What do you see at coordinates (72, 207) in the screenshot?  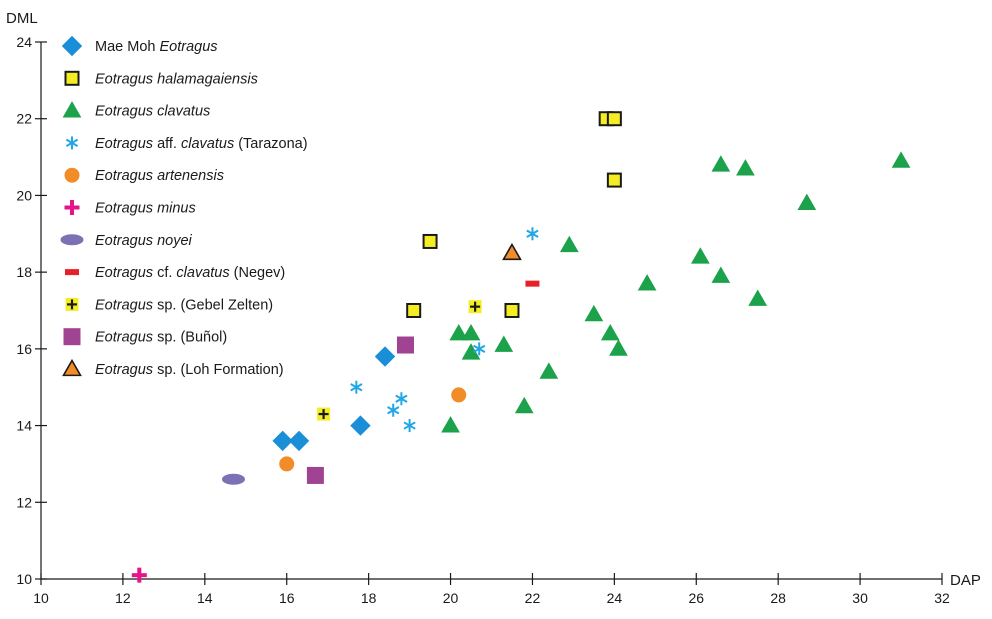 I see `legend-marker-minus` at bounding box center [72, 207].